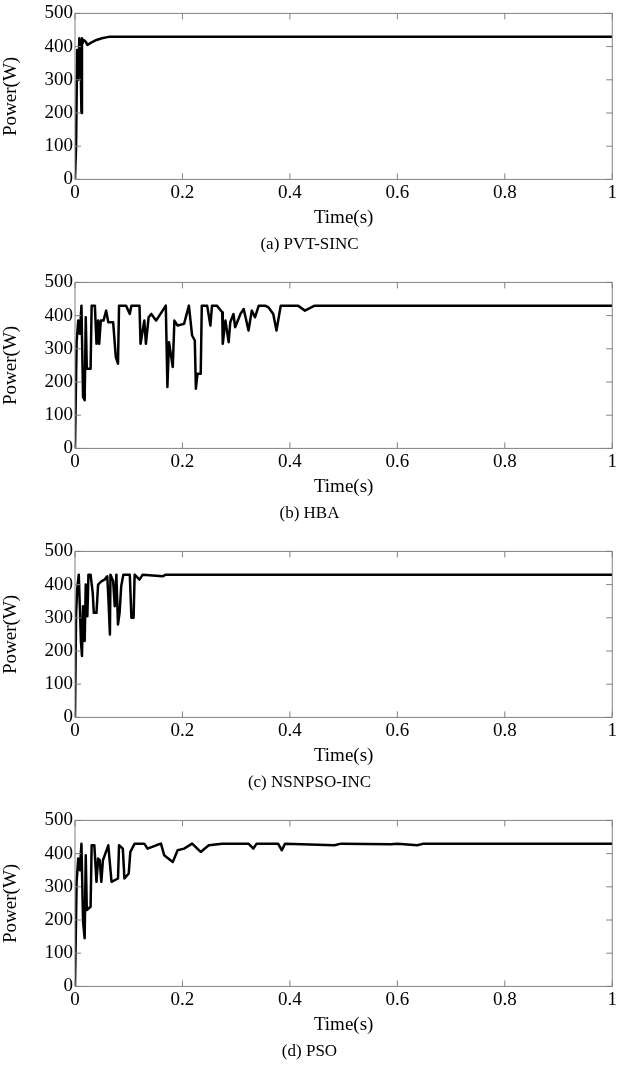  What do you see at coordinates (309, 513) in the screenshot?
I see `text: (b) HBA` at bounding box center [309, 513].